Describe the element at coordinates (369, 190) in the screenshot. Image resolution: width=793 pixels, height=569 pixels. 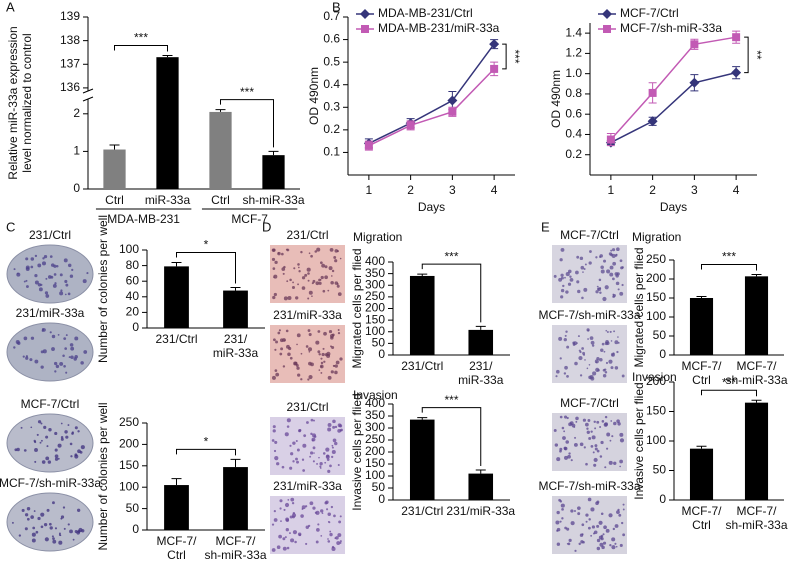
I see `x-tick-label: 1` at that location.